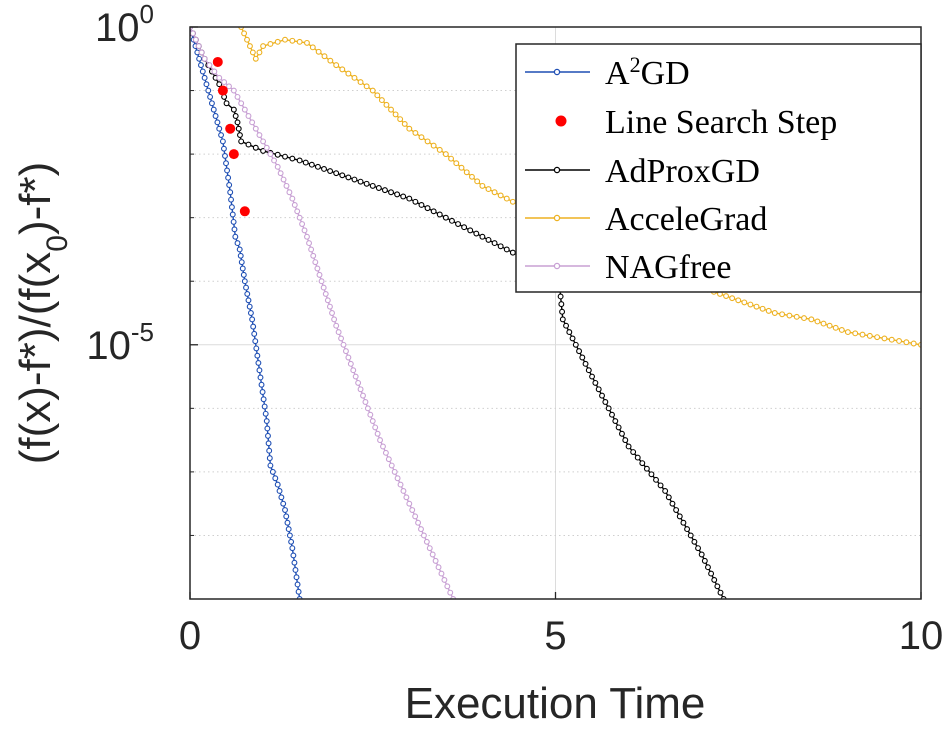  What do you see at coordinates (231, 136) in the screenshot?
I see `series-line-search` at bounding box center [231, 136].